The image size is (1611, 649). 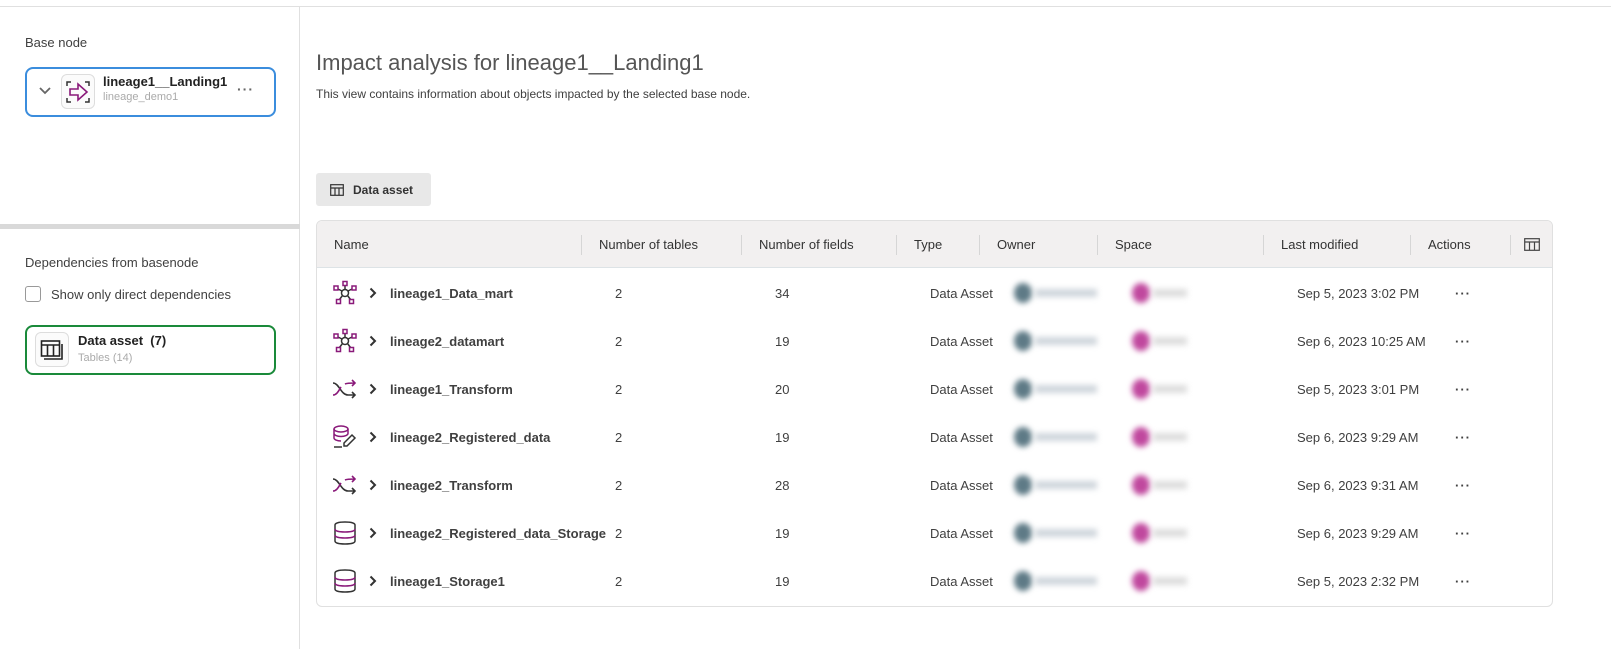 What do you see at coordinates (150, 350) in the screenshot?
I see `dependency-data-asset-card: Data asset (7) Tables (14)` at bounding box center [150, 350].